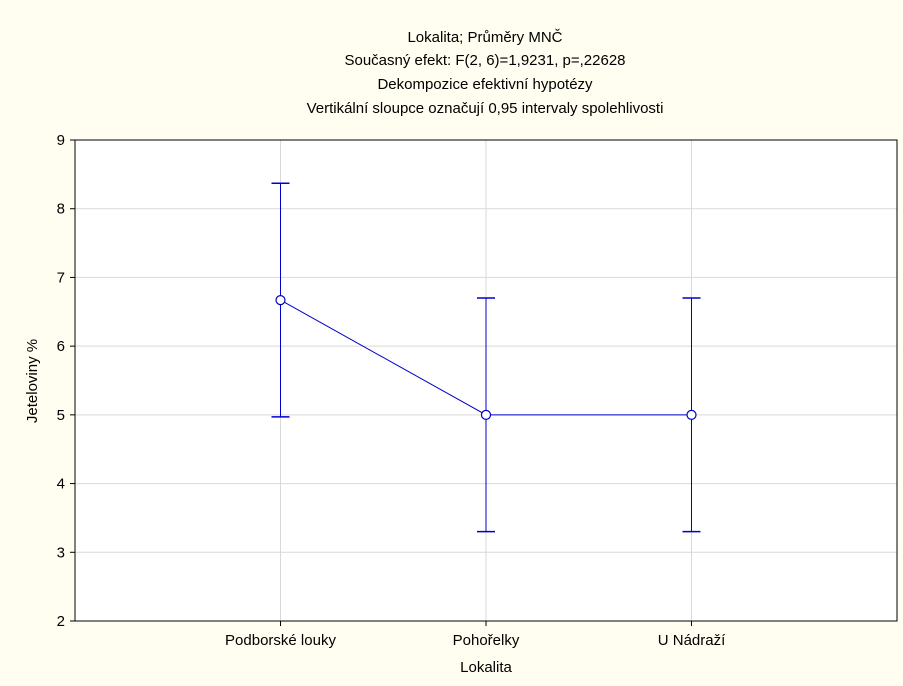  Describe the element at coordinates (61, 209) in the screenshot. I see `y-tick-label: 8` at that location.